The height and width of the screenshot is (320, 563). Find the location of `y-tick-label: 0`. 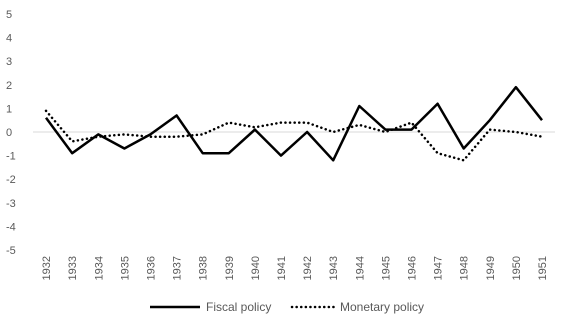

y-tick-label: 0 is located at coordinates (9, 133).